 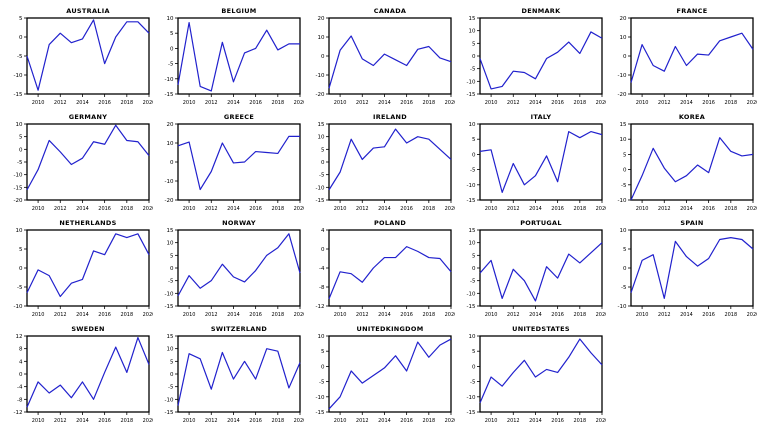 What do you see at coordinates (322, 269) in the screenshot?
I see `y-tick-label: -4` at bounding box center [322, 269].